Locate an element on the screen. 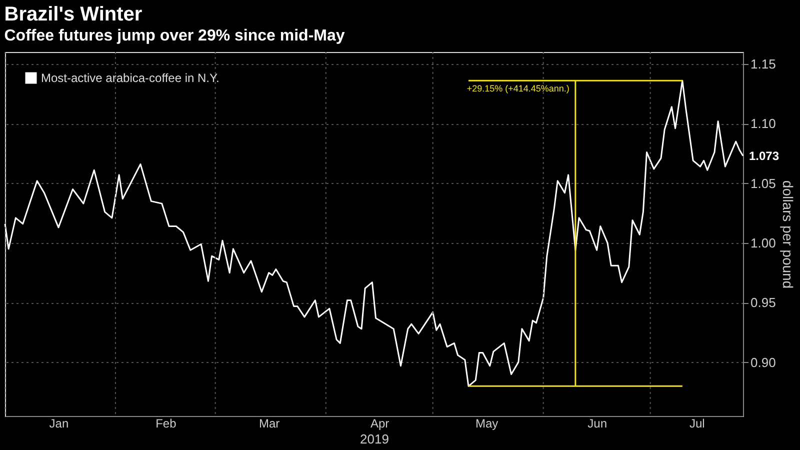 The image size is (800, 450). annotation: +29.15% (+414.45%ann.) is located at coordinates (518, 89).